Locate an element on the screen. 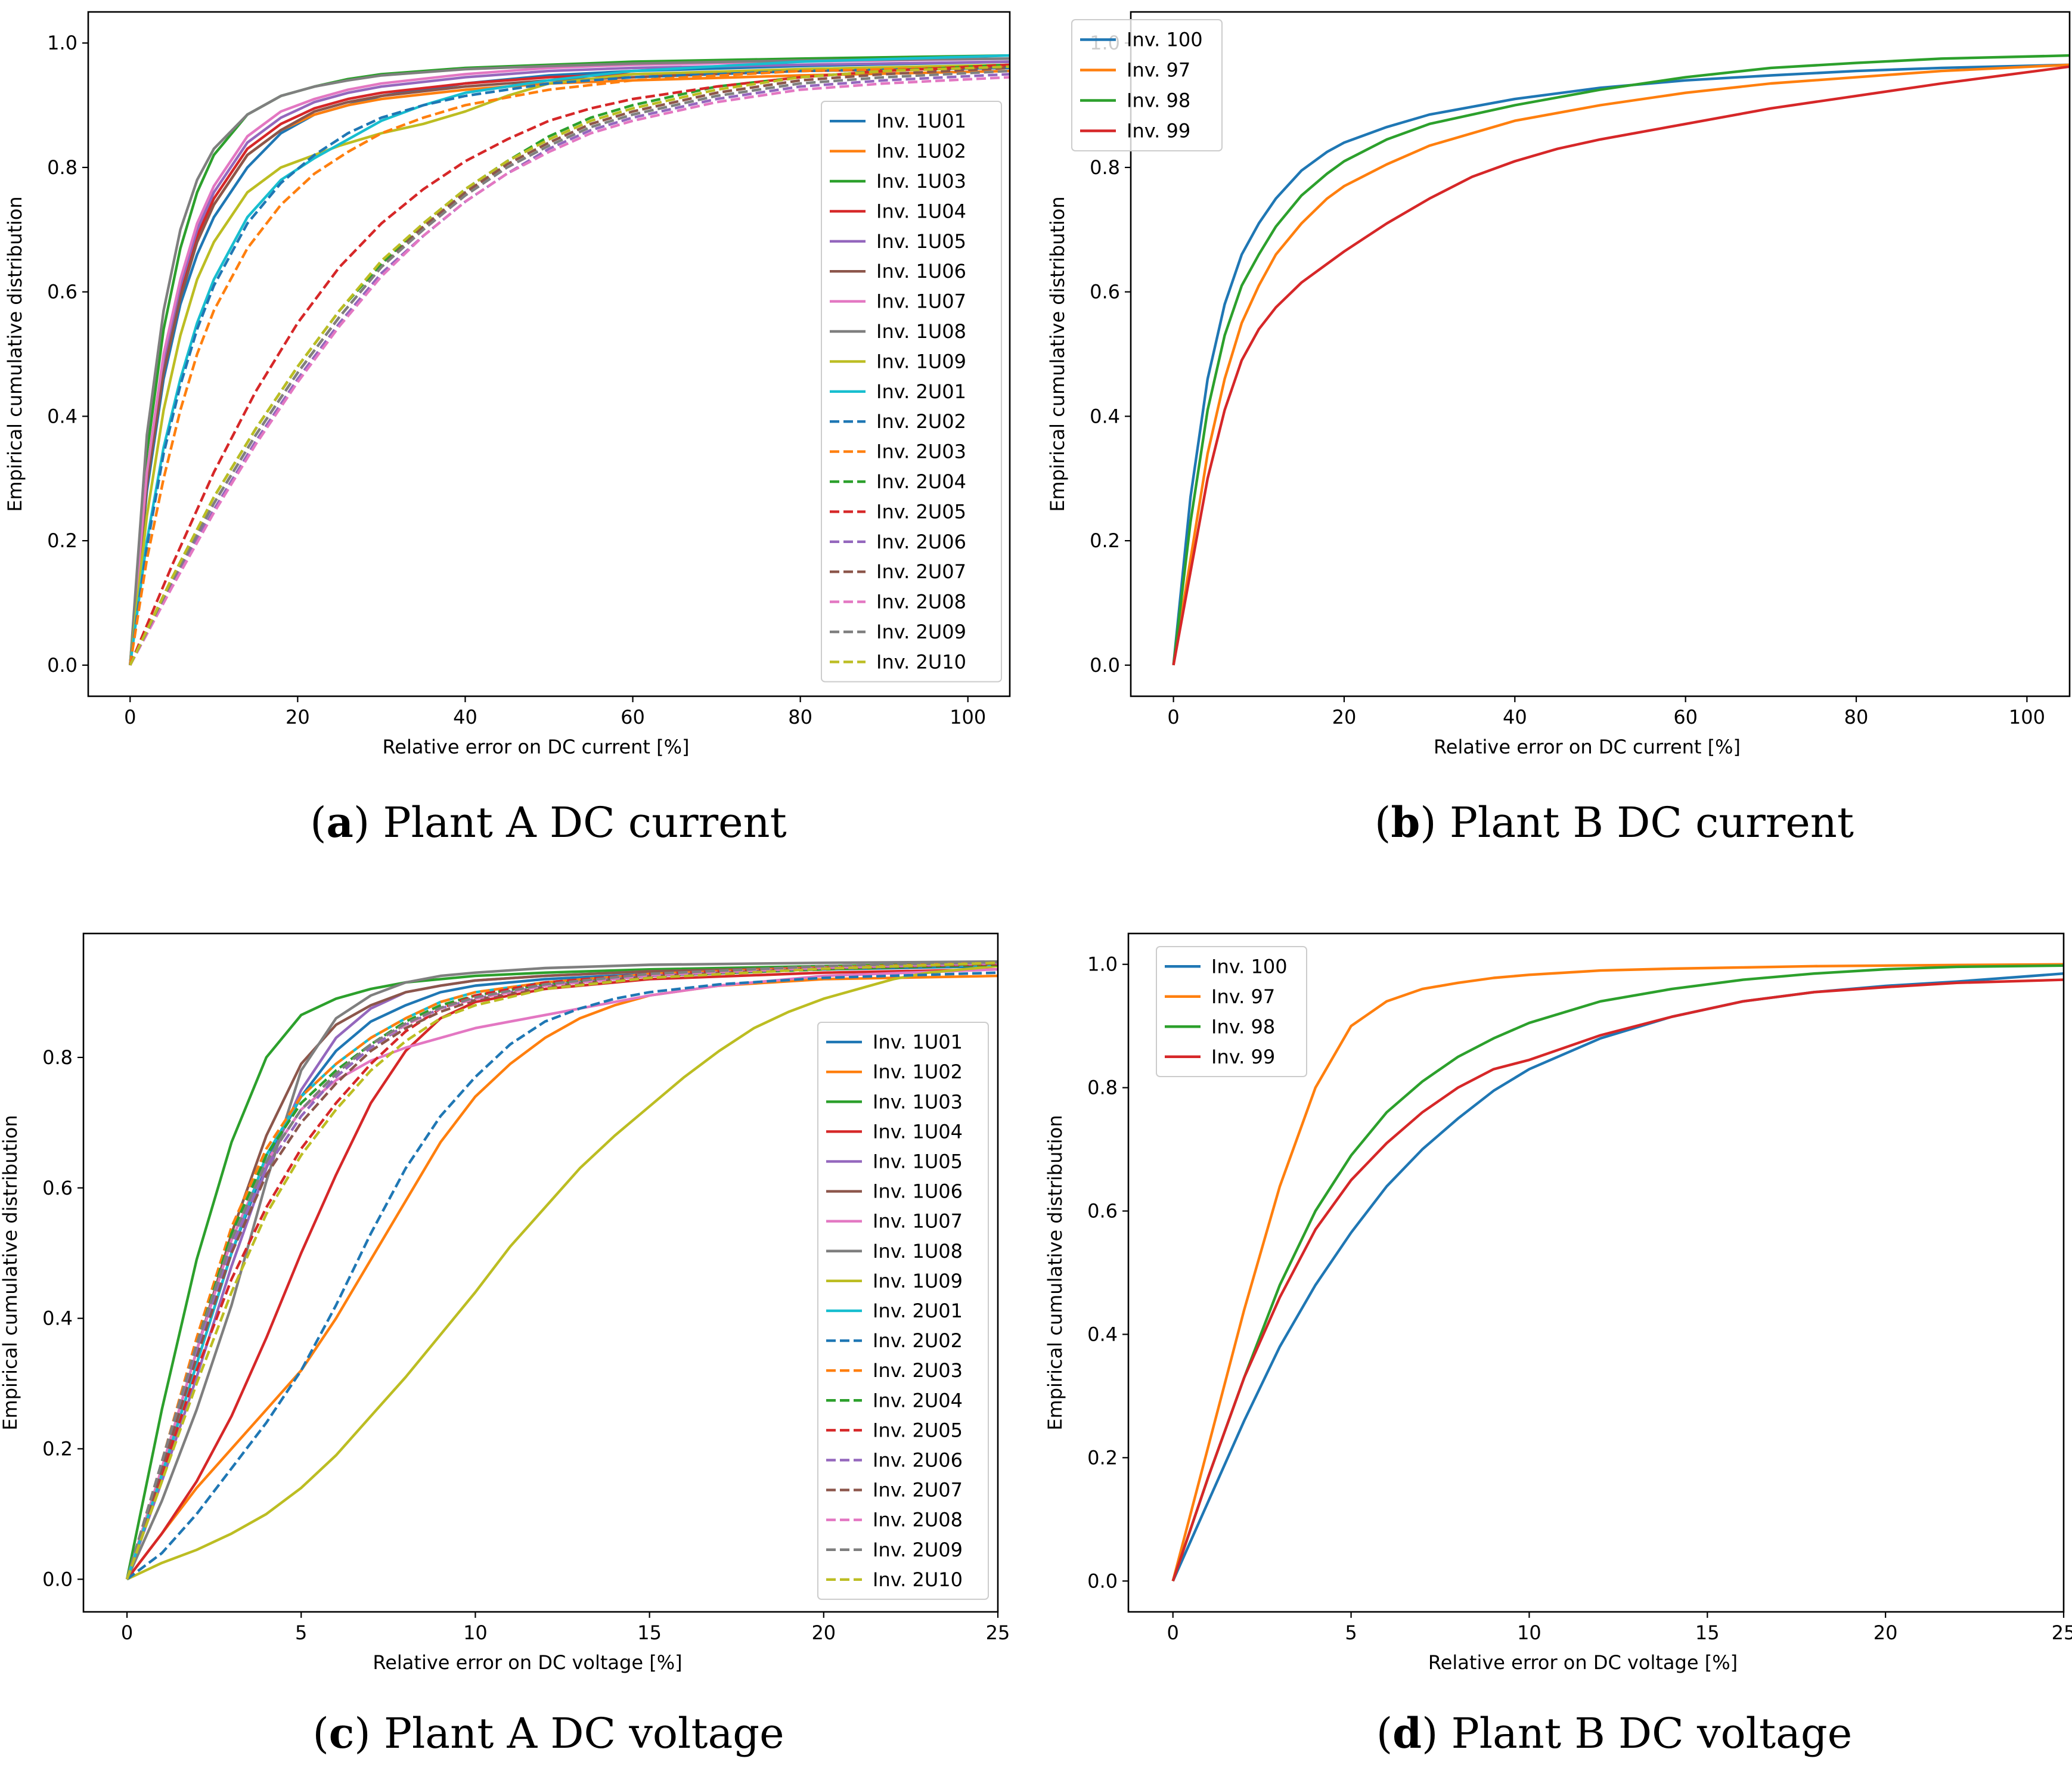 This screenshot has height=1774, width=2072. series-line-inv-1u09 is located at coordinates (569, 364).